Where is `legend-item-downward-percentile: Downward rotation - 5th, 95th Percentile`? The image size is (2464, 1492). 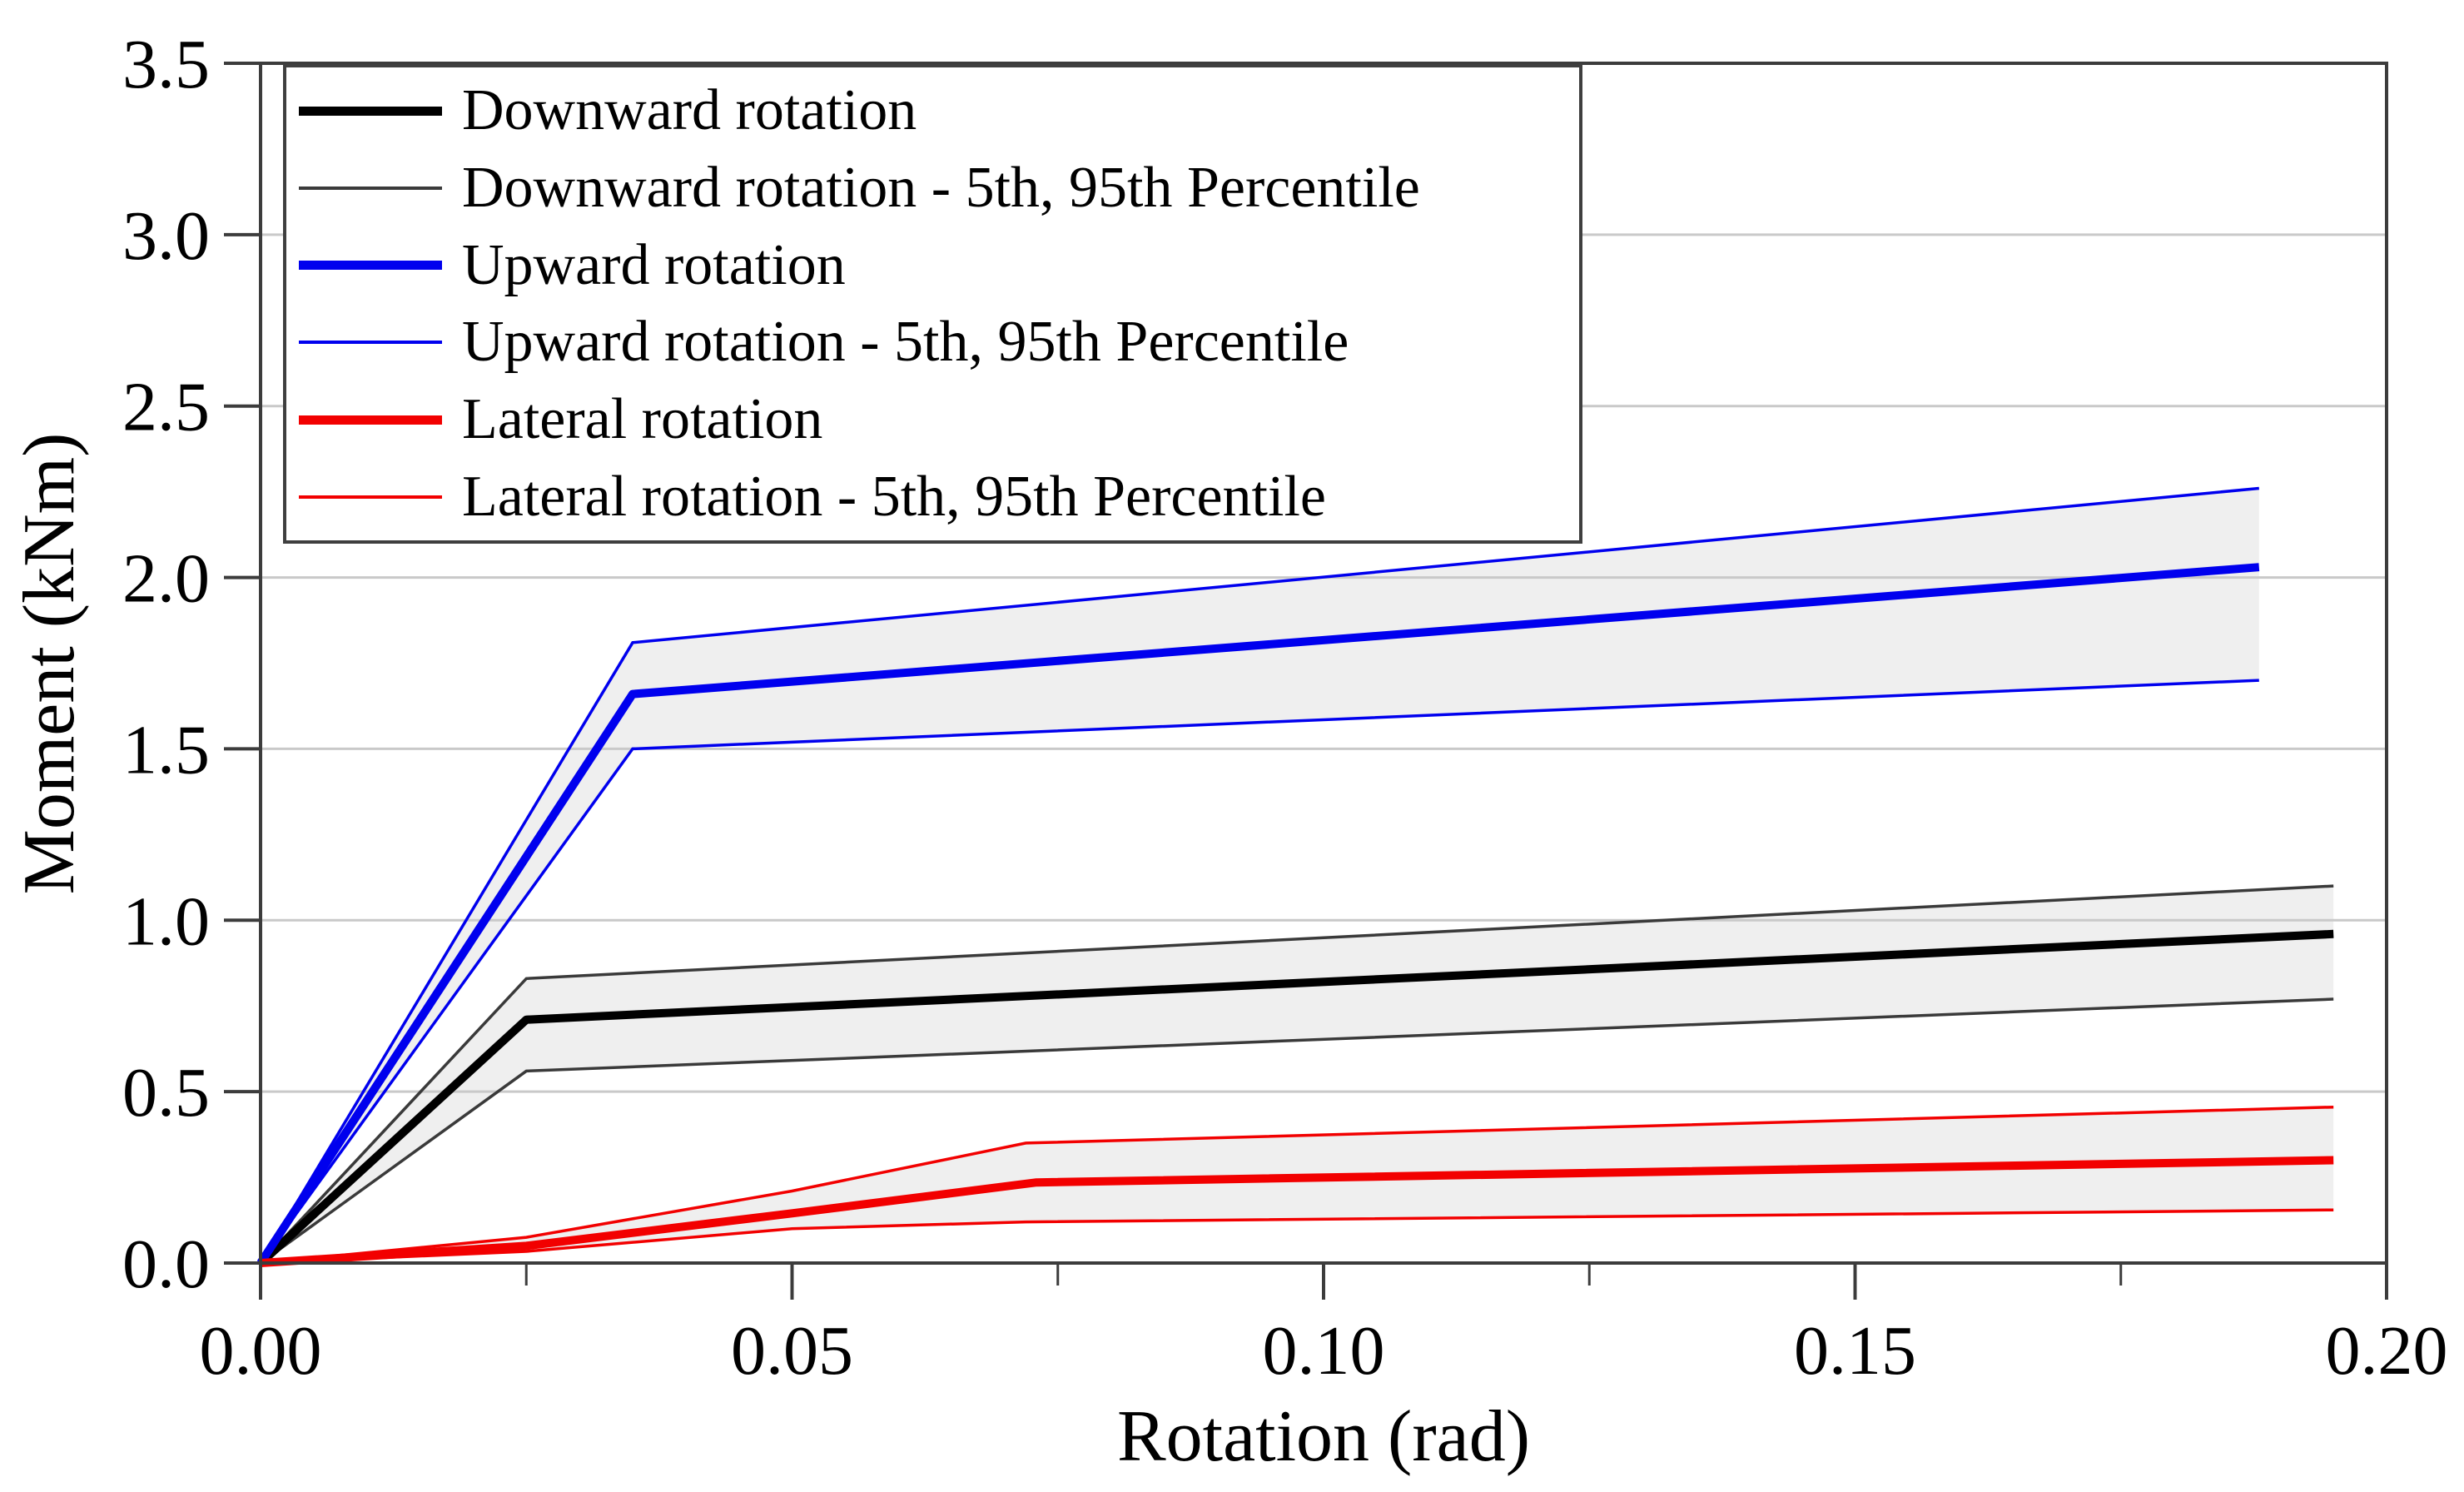
legend-item-downward-percentile: Downward rotation - 5th, 95th Percentile is located at coordinates (935, 188).